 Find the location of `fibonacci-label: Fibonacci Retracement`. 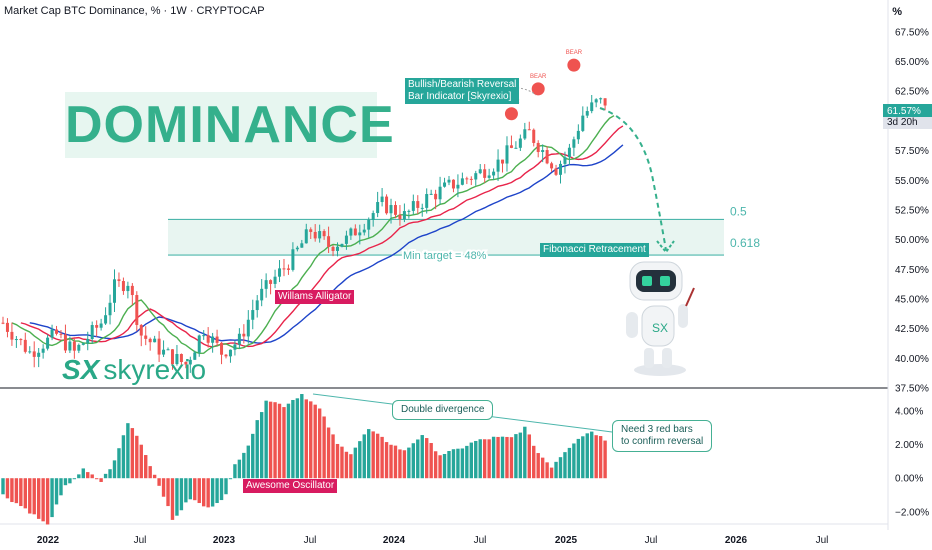

fibonacci-label: Fibonacci Retracement is located at coordinates (594, 250).